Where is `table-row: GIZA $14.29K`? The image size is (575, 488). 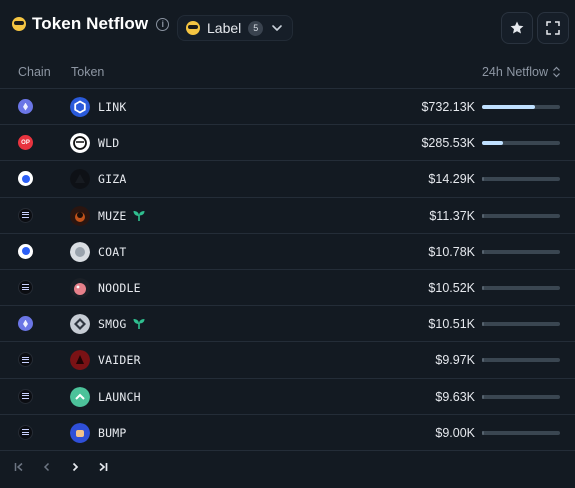
table-row: GIZA $14.29K is located at coordinates (287, 179).